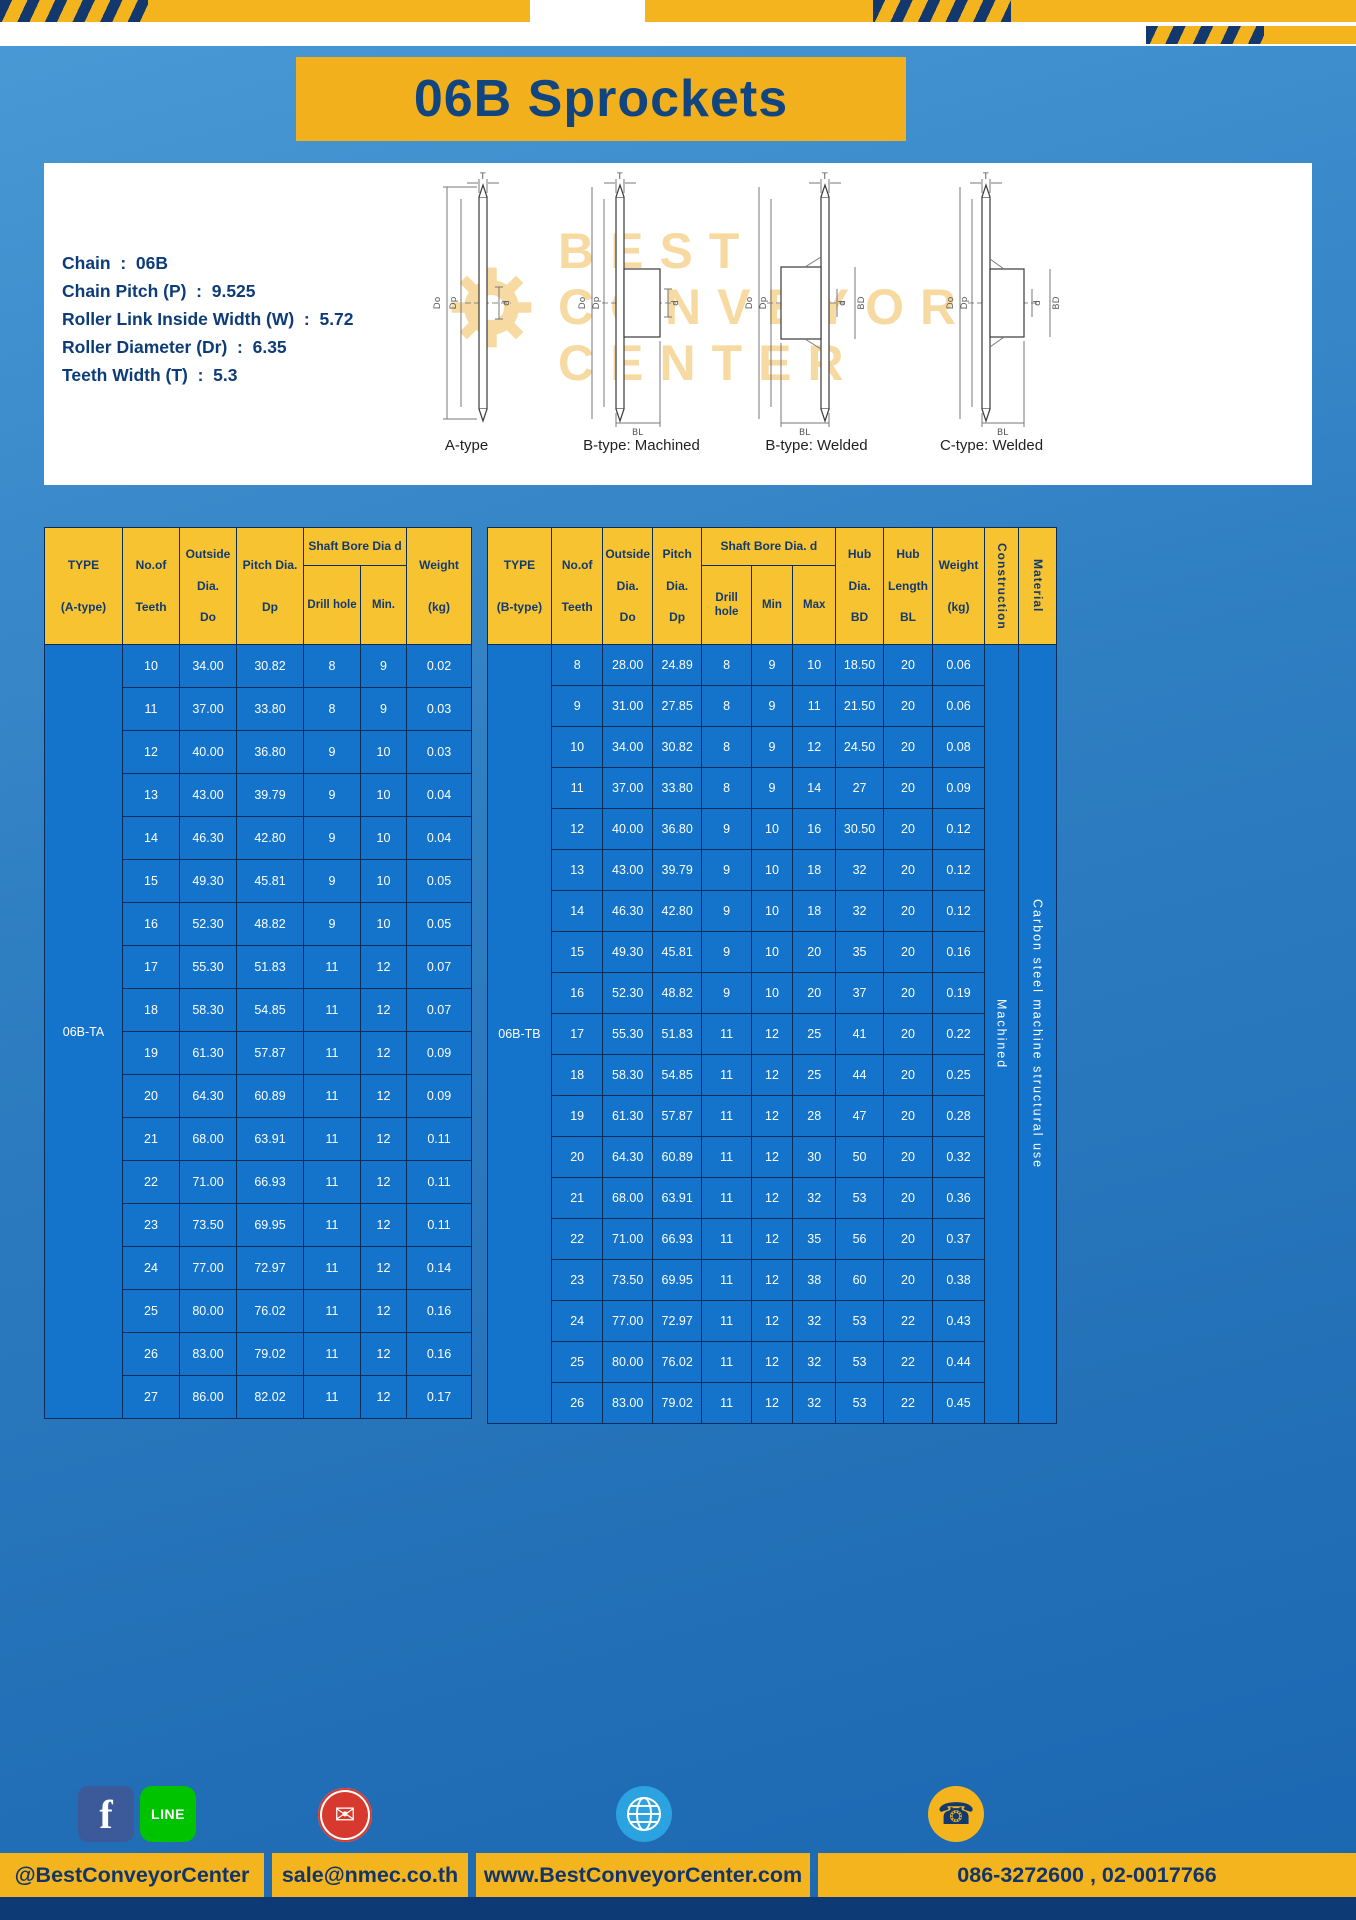 The image size is (1356, 1920). What do you see at coordinates (772, 1239) in the screenshot?
I see `table-row: 22 71.00 66.93 11 12 35 56 20 0.37` at bounding box center [772, 1239].